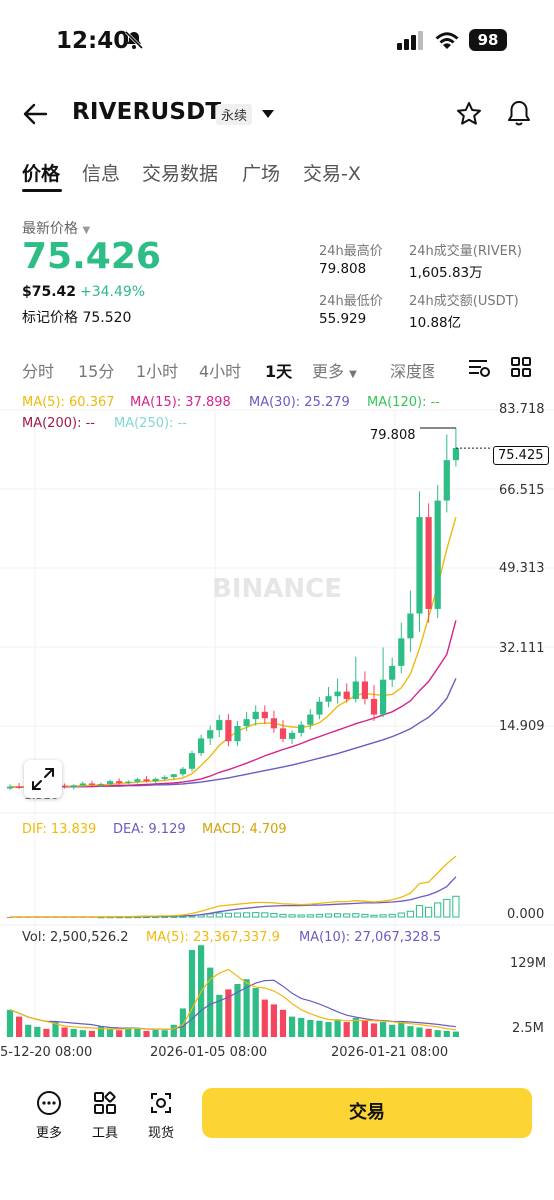  What do you see at coordinates (147, 112) in the screenshot?
I see `symbol-title: RIVERUSDT` at bounding box center [147, 112].